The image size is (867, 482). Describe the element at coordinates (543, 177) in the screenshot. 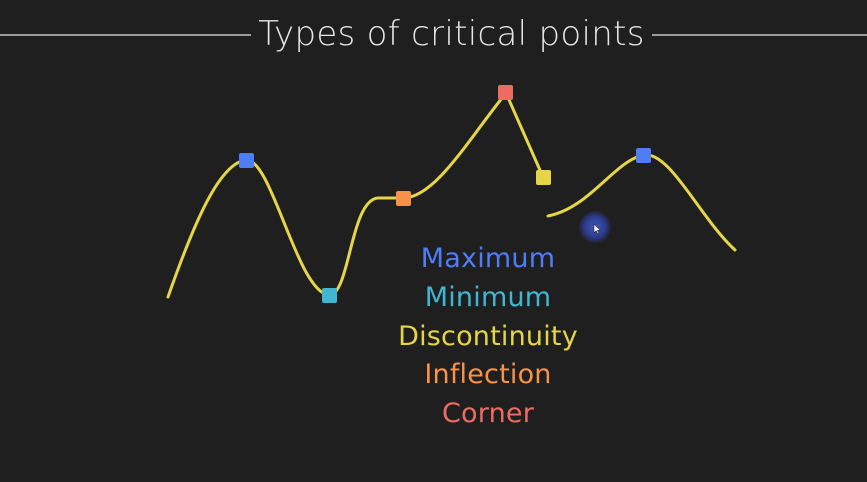

I see `marker-discontinuity` at that location.